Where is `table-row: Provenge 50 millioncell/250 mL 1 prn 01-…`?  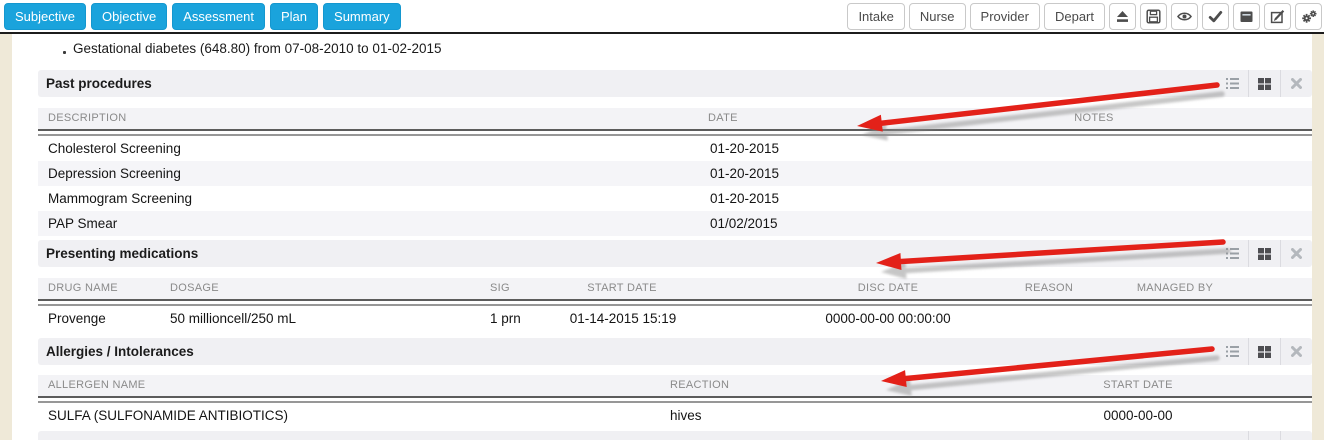
table-row: Provenge 50 millioncell/250 mL 1 prn 01-… is located at coordinates (675, 318).